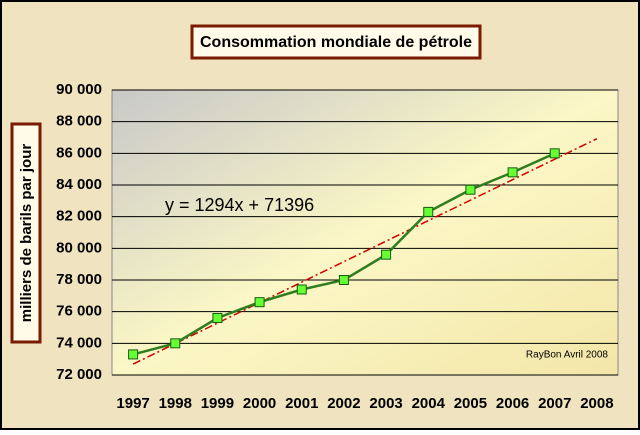 The height and width of the screenshot is (435, 640). What do you see at coordinates (79, 216) in the screenshot?
I see `y-tick-label: 82 000` at bounding box center [79, 216].